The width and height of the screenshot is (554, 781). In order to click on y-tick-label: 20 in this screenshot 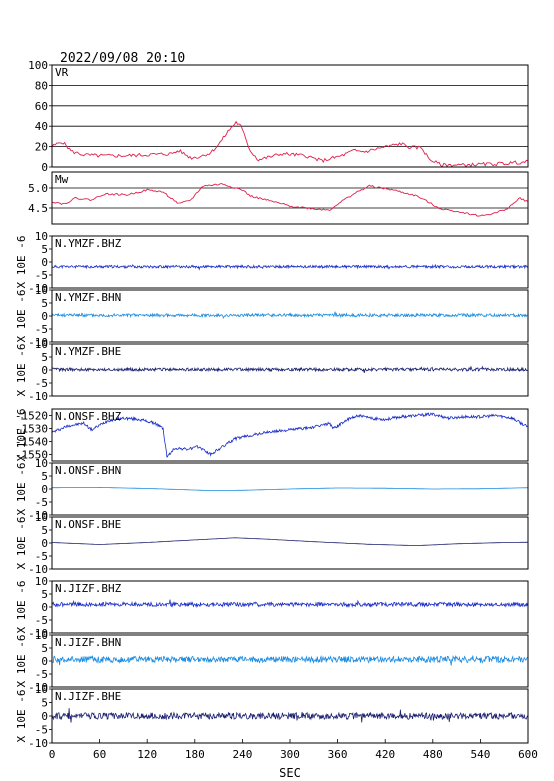, I will do `click(41, 147)`.